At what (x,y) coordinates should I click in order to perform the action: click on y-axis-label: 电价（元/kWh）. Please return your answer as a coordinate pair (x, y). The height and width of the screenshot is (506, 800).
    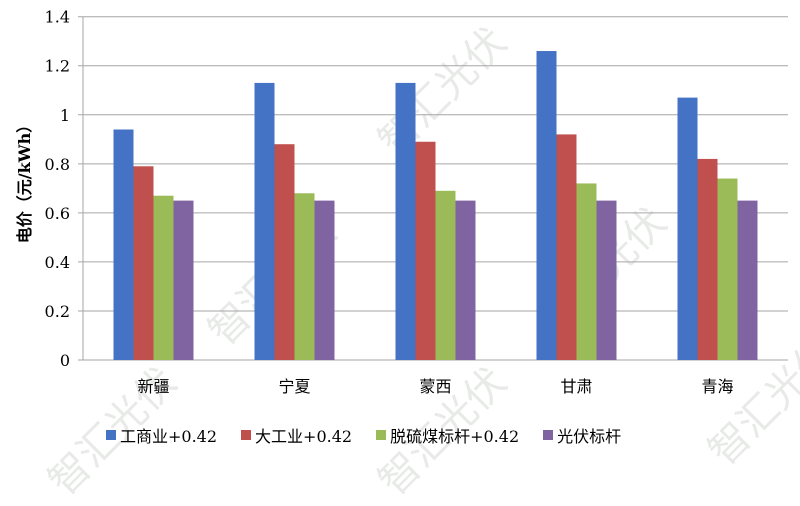
    Looking at the image, I should click on (24, 180).